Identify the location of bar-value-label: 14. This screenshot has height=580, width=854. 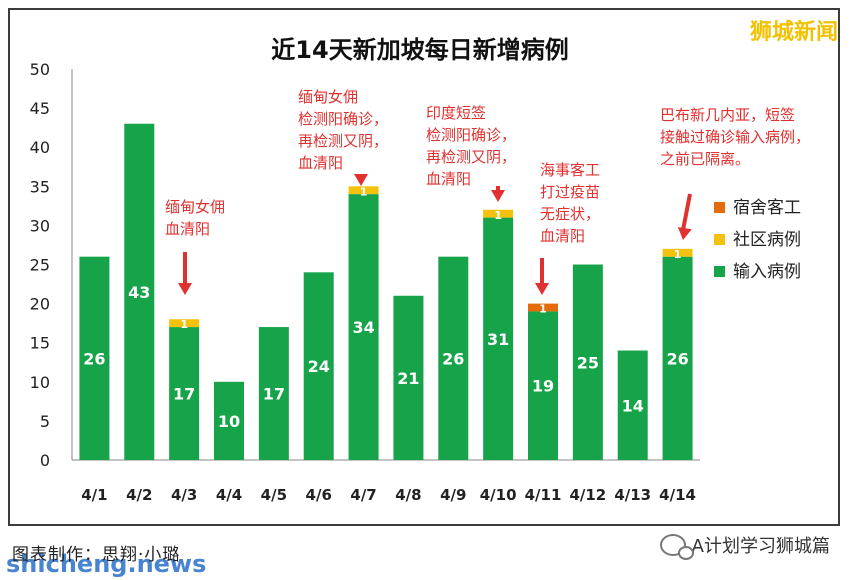
(633, 405).